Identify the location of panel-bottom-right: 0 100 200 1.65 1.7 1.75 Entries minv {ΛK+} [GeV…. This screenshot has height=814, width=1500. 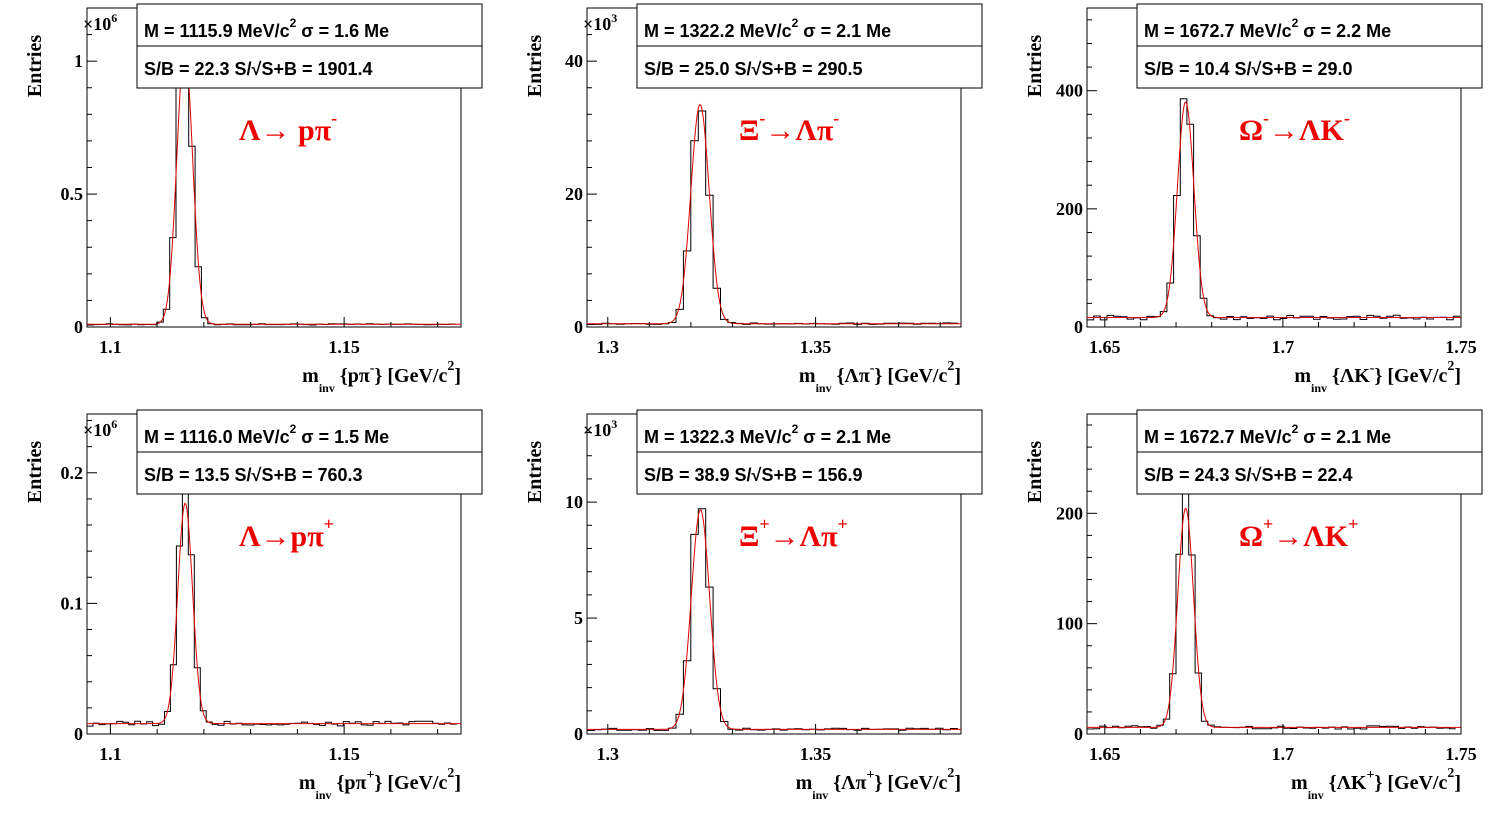
(1253, 605).